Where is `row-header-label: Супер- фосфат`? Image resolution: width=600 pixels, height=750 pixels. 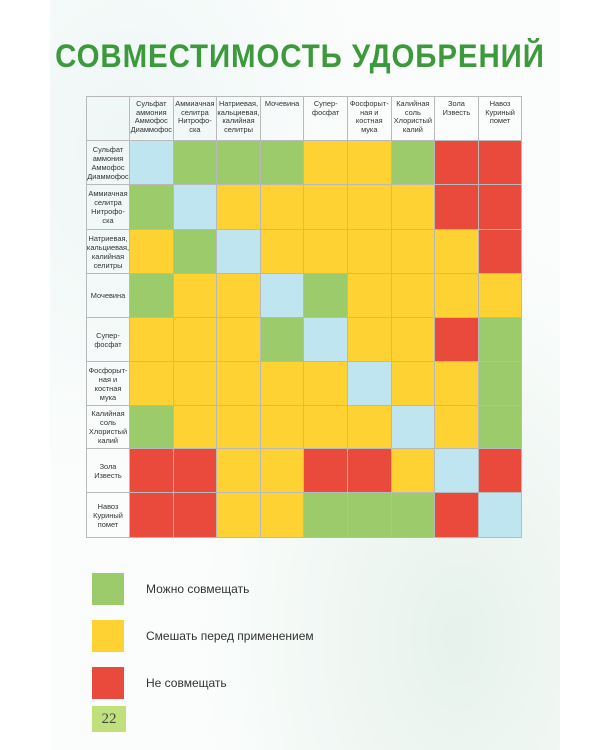
row-header-label: Супер- фосфат is located at coordinates (108, 339).